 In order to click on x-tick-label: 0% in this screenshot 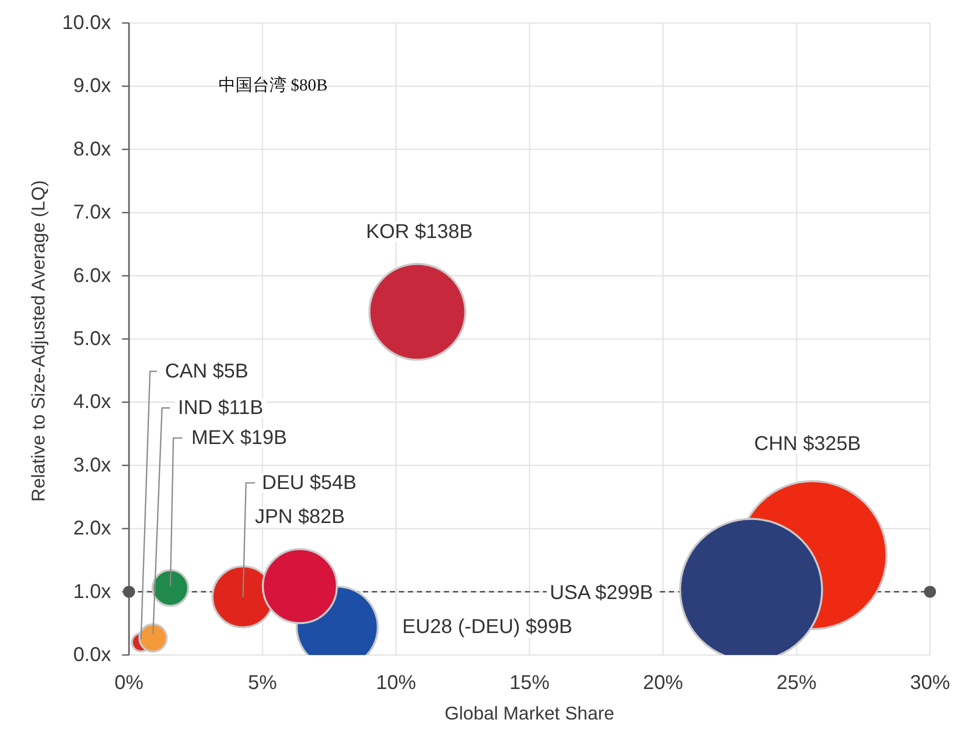, I will do `click(129, 683)`.